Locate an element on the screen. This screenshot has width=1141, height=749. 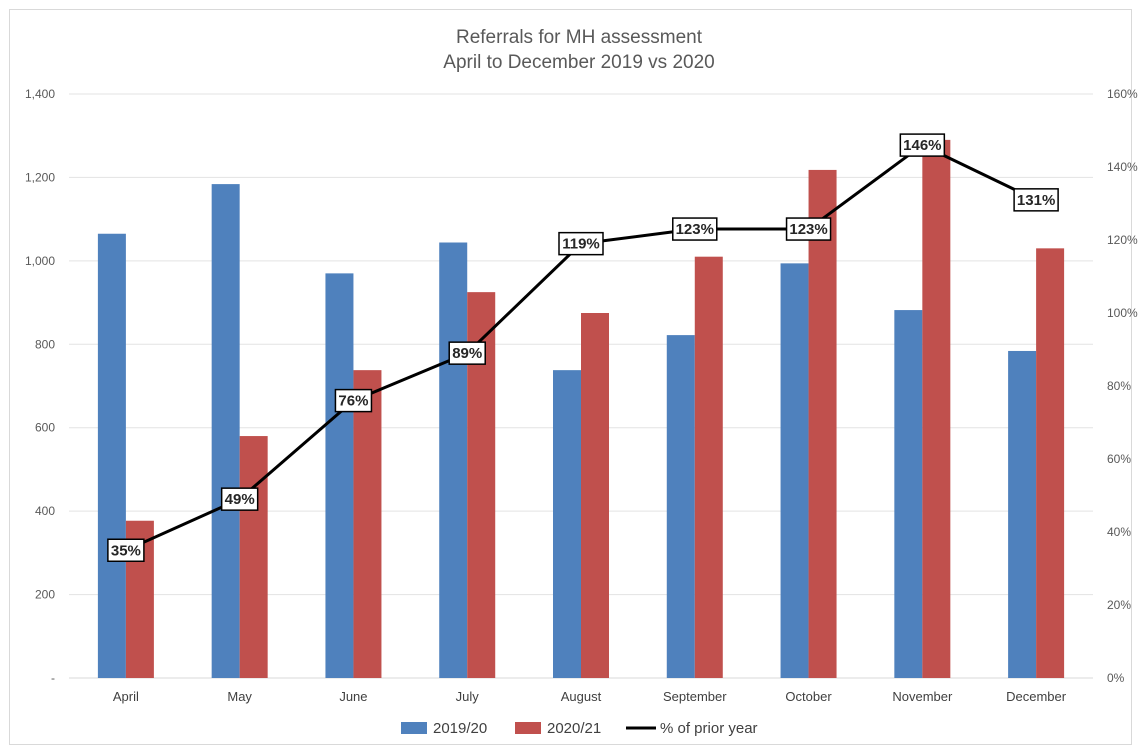
x-tick-label: June is located at coordinates (353, 696).